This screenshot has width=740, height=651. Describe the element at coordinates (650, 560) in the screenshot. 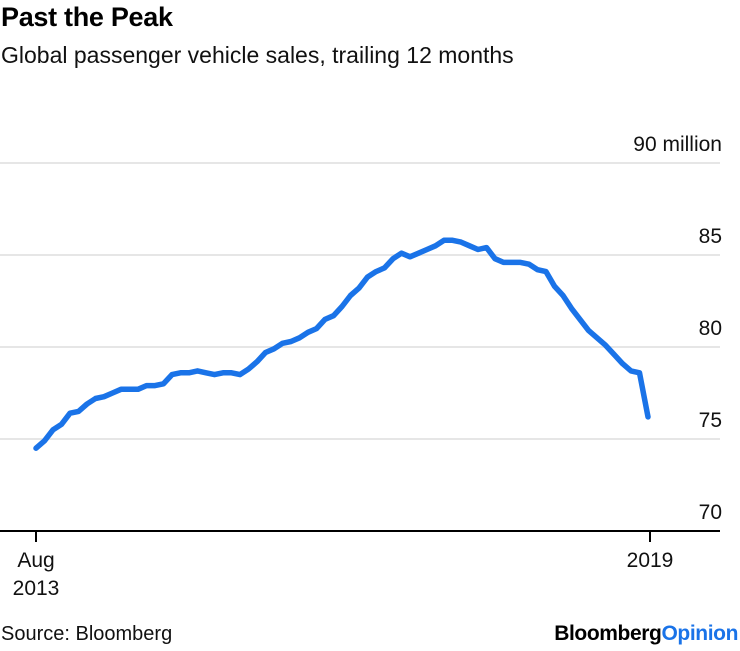

I see `x-tick-label: 2019` at that location.